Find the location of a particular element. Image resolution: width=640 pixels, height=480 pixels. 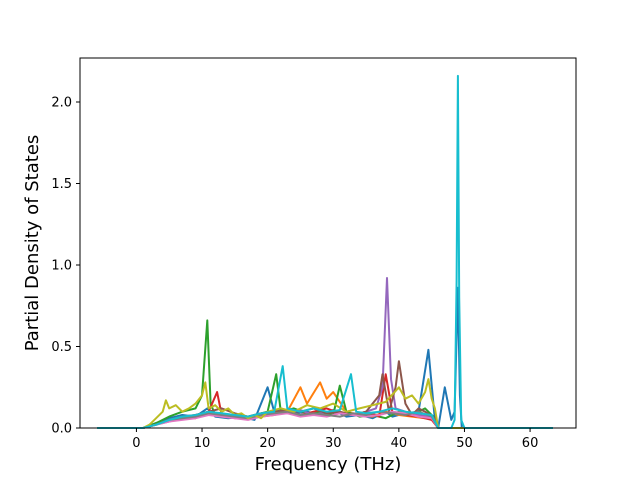

x-axis-title: Frequency (THz) is located at coordinates (328, 464).